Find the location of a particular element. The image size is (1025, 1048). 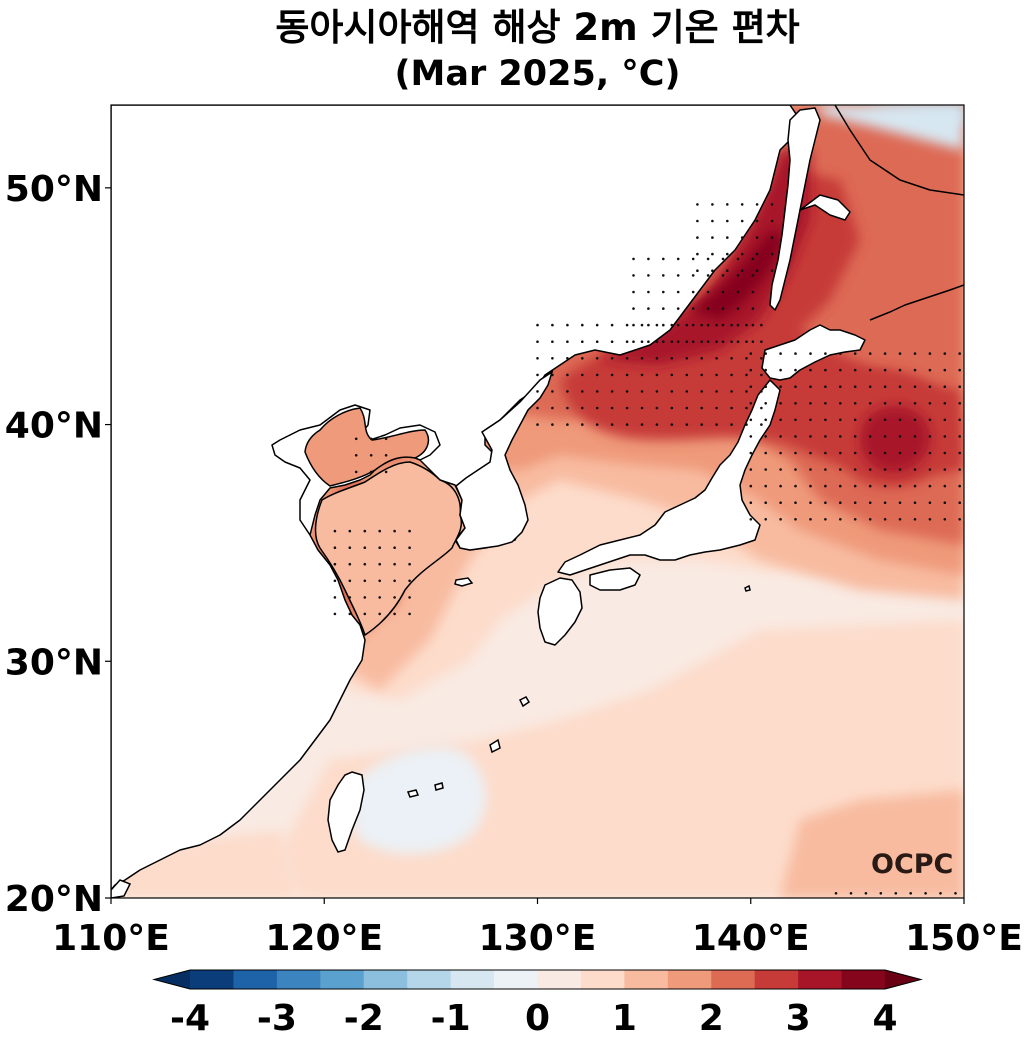

colorbar-tick-label: -4 is located at coordinates (190, 1018).